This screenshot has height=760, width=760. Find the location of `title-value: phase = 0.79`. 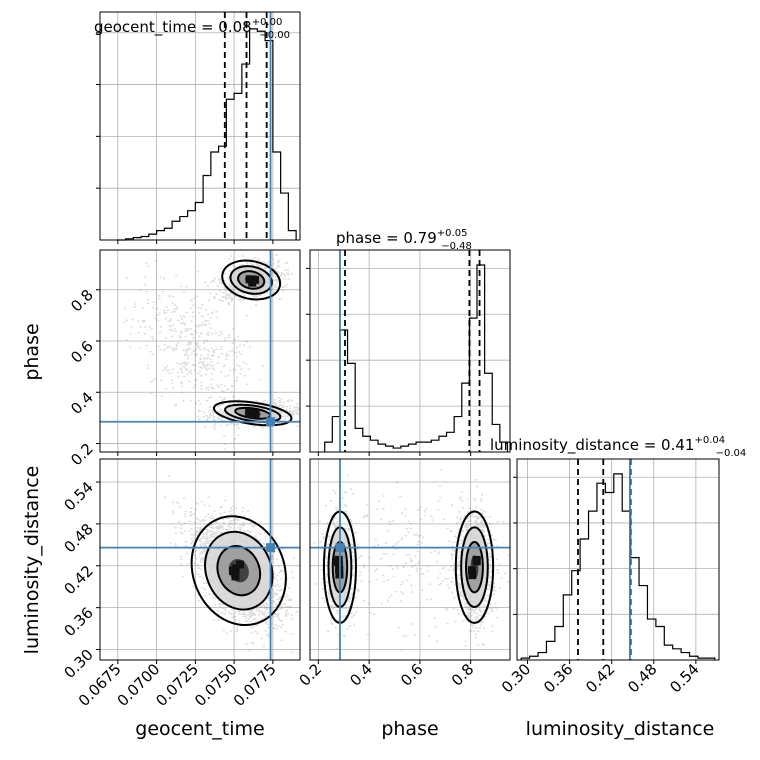

title-value: phase = 0.79 is located at coordinates (386, 238).